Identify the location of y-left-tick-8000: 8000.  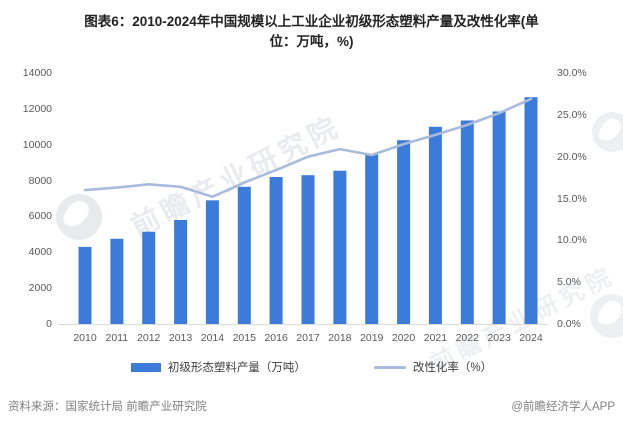
(40, 180).